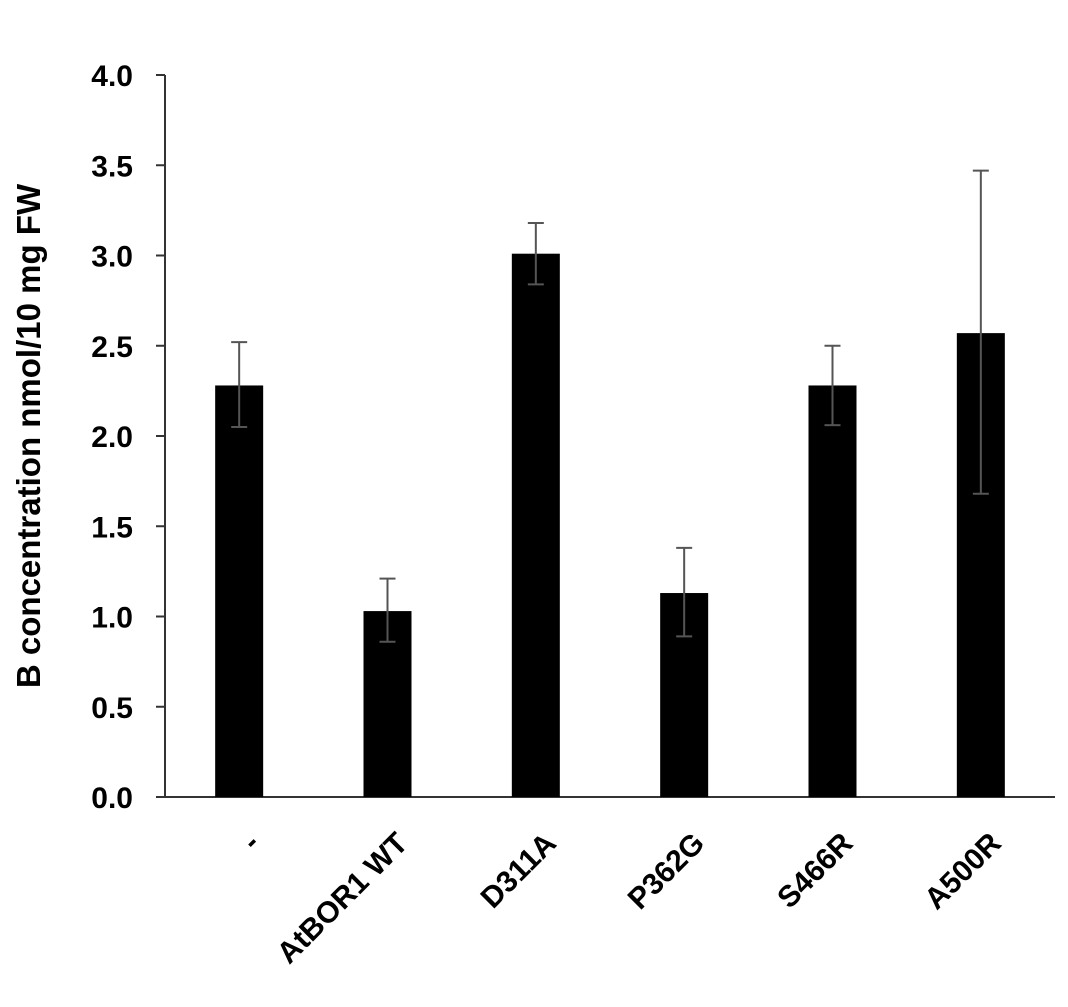 The image size is (1068, 1007). I want to click on y-axis: 0.0 0.5 1.0 1.5 2.0 2.5 3.0 3.5 4.0, so click(128, 437).